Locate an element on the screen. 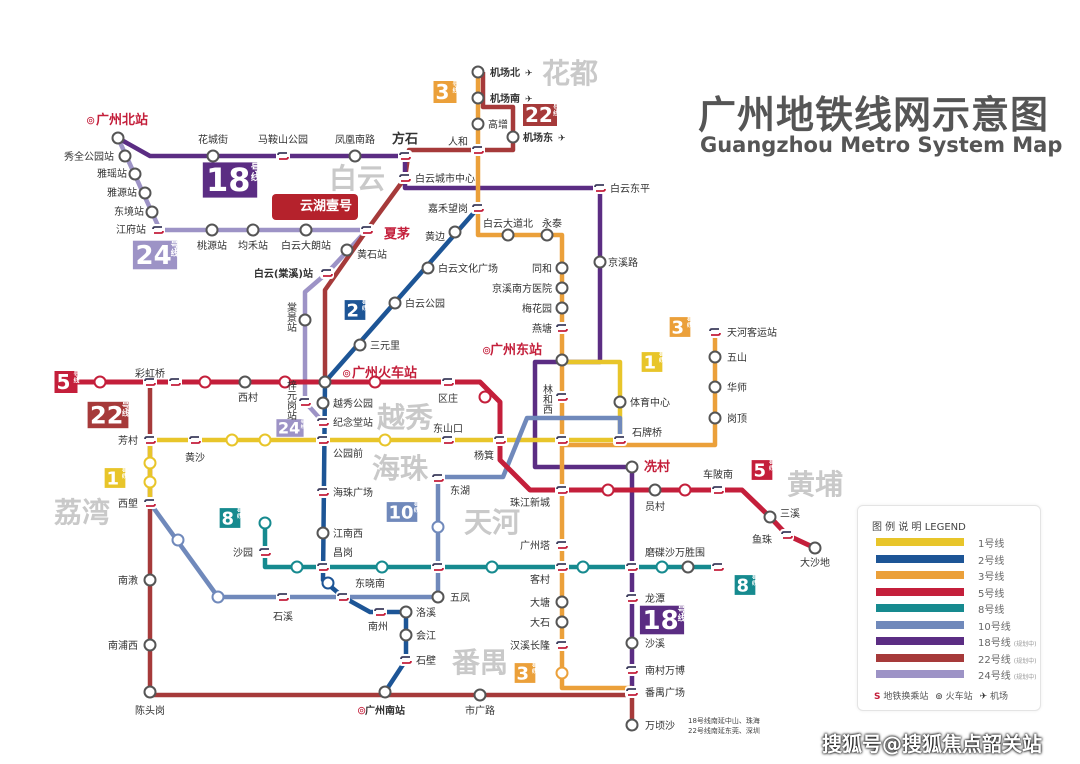  station-jiniantang is located at coordinates (323, 422).